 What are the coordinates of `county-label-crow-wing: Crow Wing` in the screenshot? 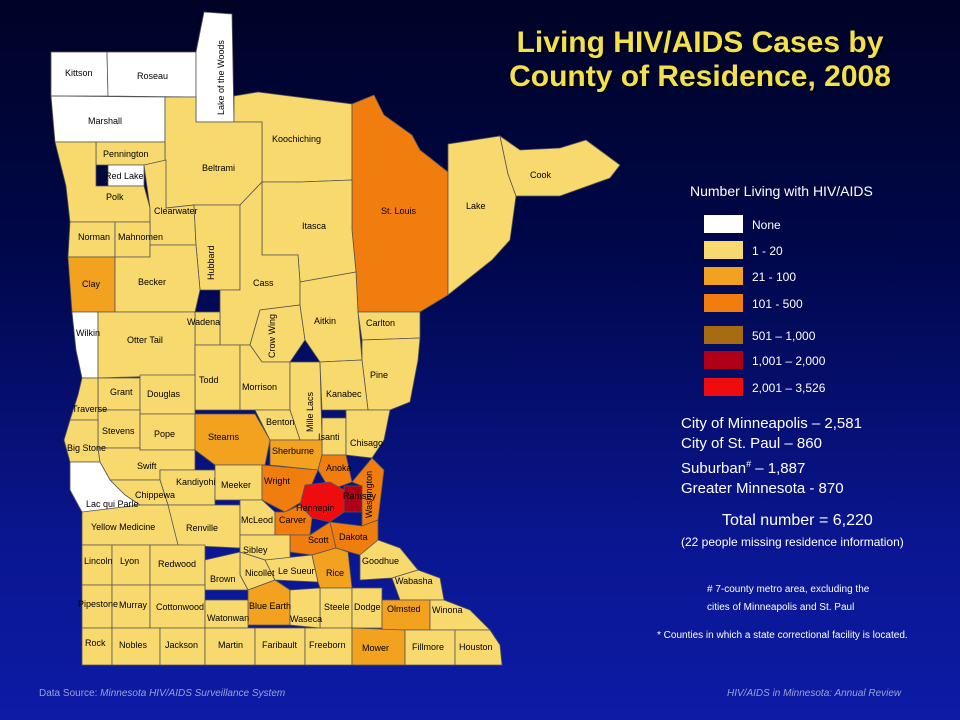 It's located at (272, 336).